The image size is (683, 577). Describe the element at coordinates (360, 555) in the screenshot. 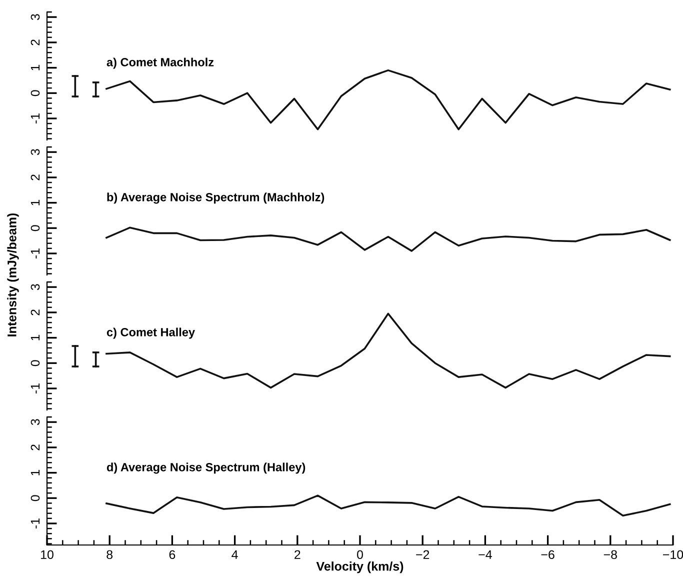

I see `x-tick-label: 0` at that location.